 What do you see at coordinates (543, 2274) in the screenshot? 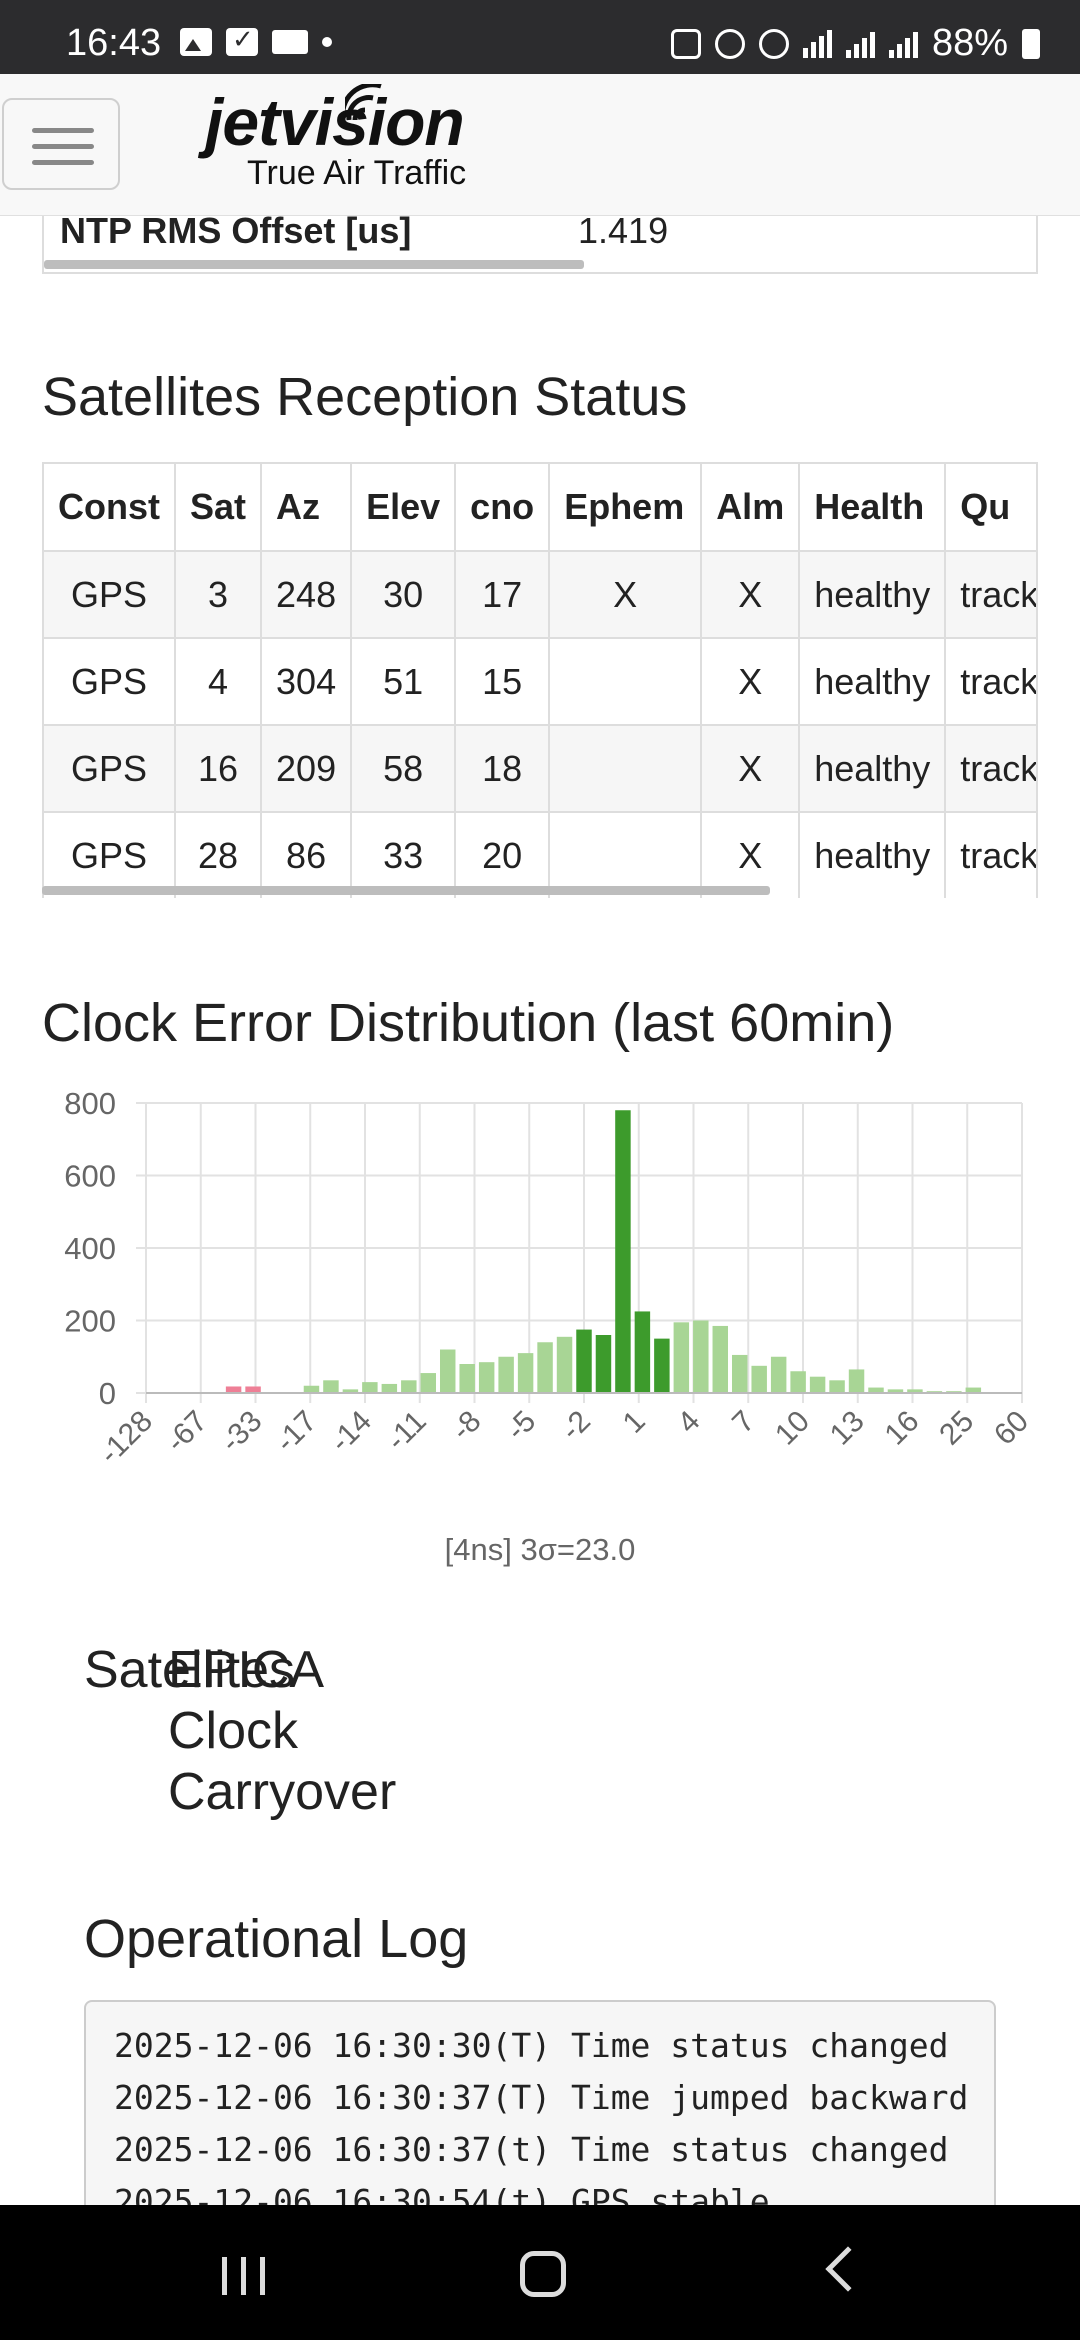
I see `home-icon` at bounding box center [543, 2274].